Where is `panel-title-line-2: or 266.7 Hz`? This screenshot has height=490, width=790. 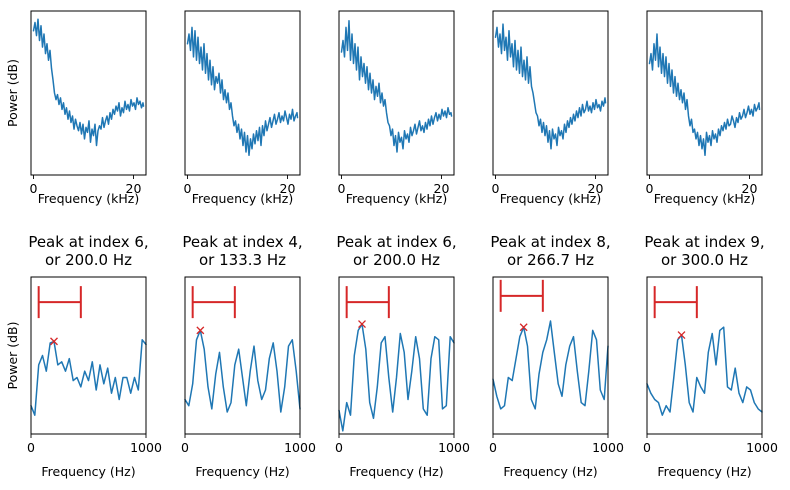
panel-title-line-2: or 266.7 Hz is located at coordinates (550, 260).